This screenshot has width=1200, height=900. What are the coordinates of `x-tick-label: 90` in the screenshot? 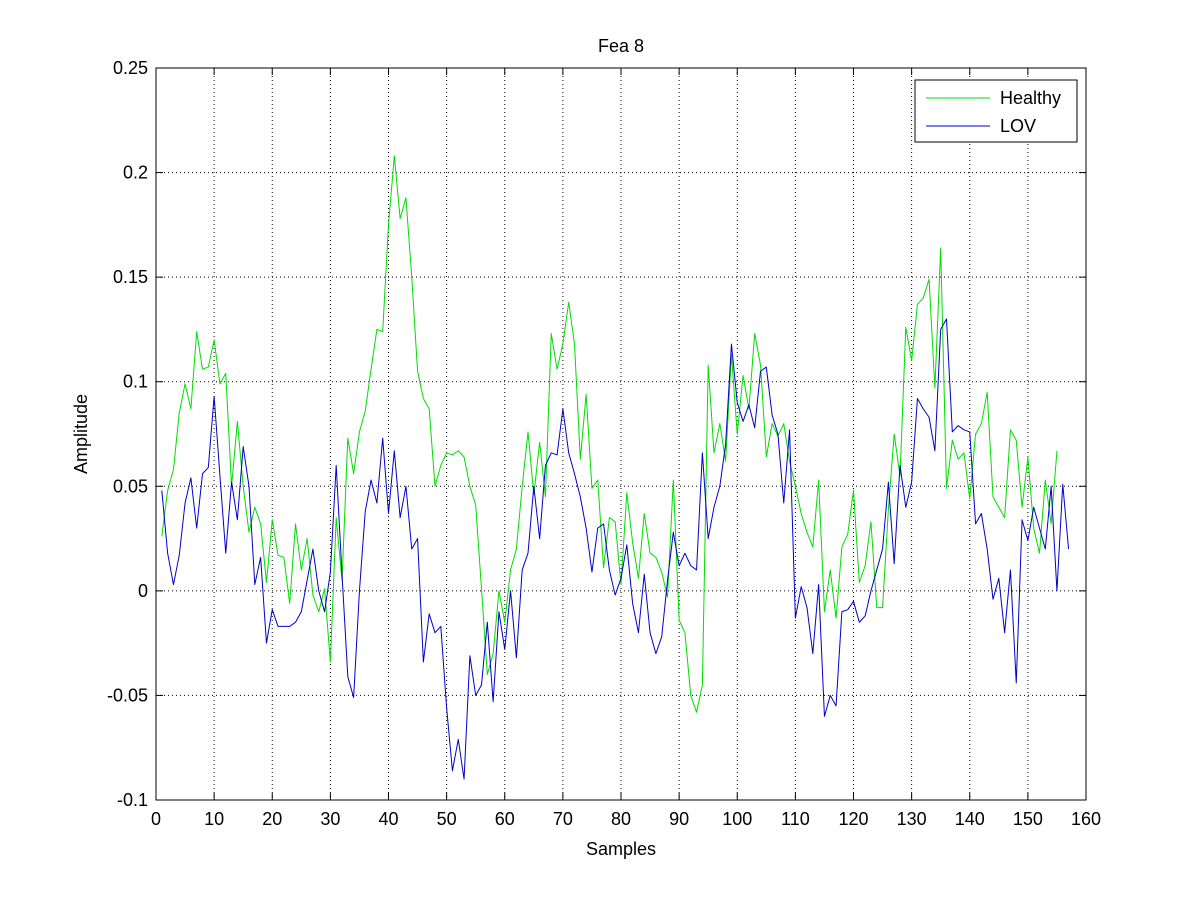 It's located at (679, 819).